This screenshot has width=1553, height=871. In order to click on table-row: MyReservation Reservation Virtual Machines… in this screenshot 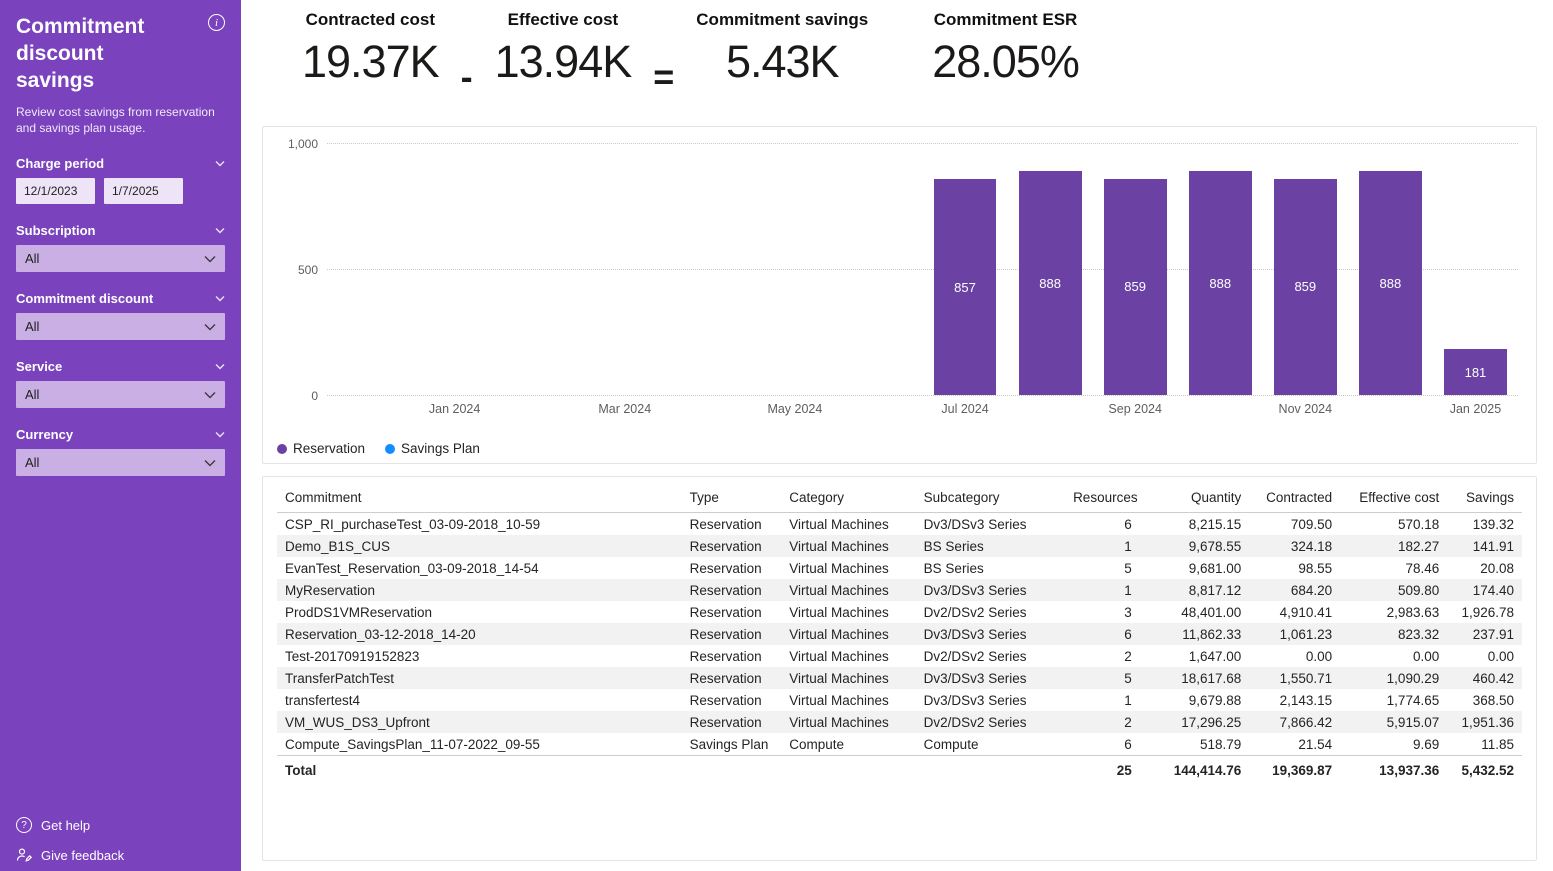, I will do `click(899, 590)`.